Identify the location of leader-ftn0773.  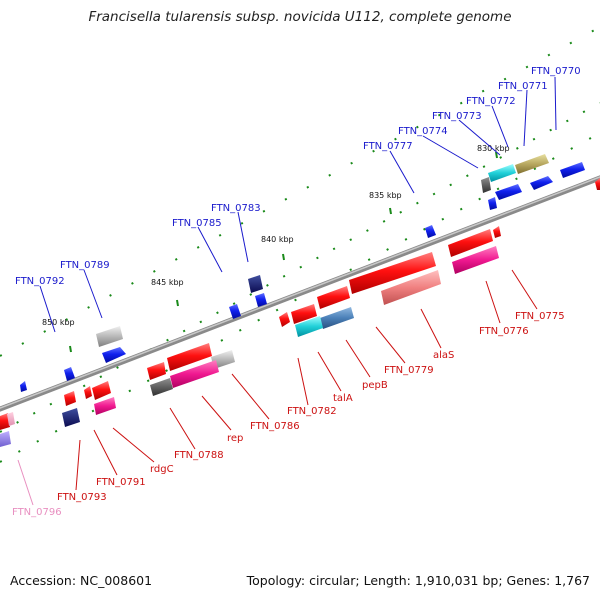
(479, 137).